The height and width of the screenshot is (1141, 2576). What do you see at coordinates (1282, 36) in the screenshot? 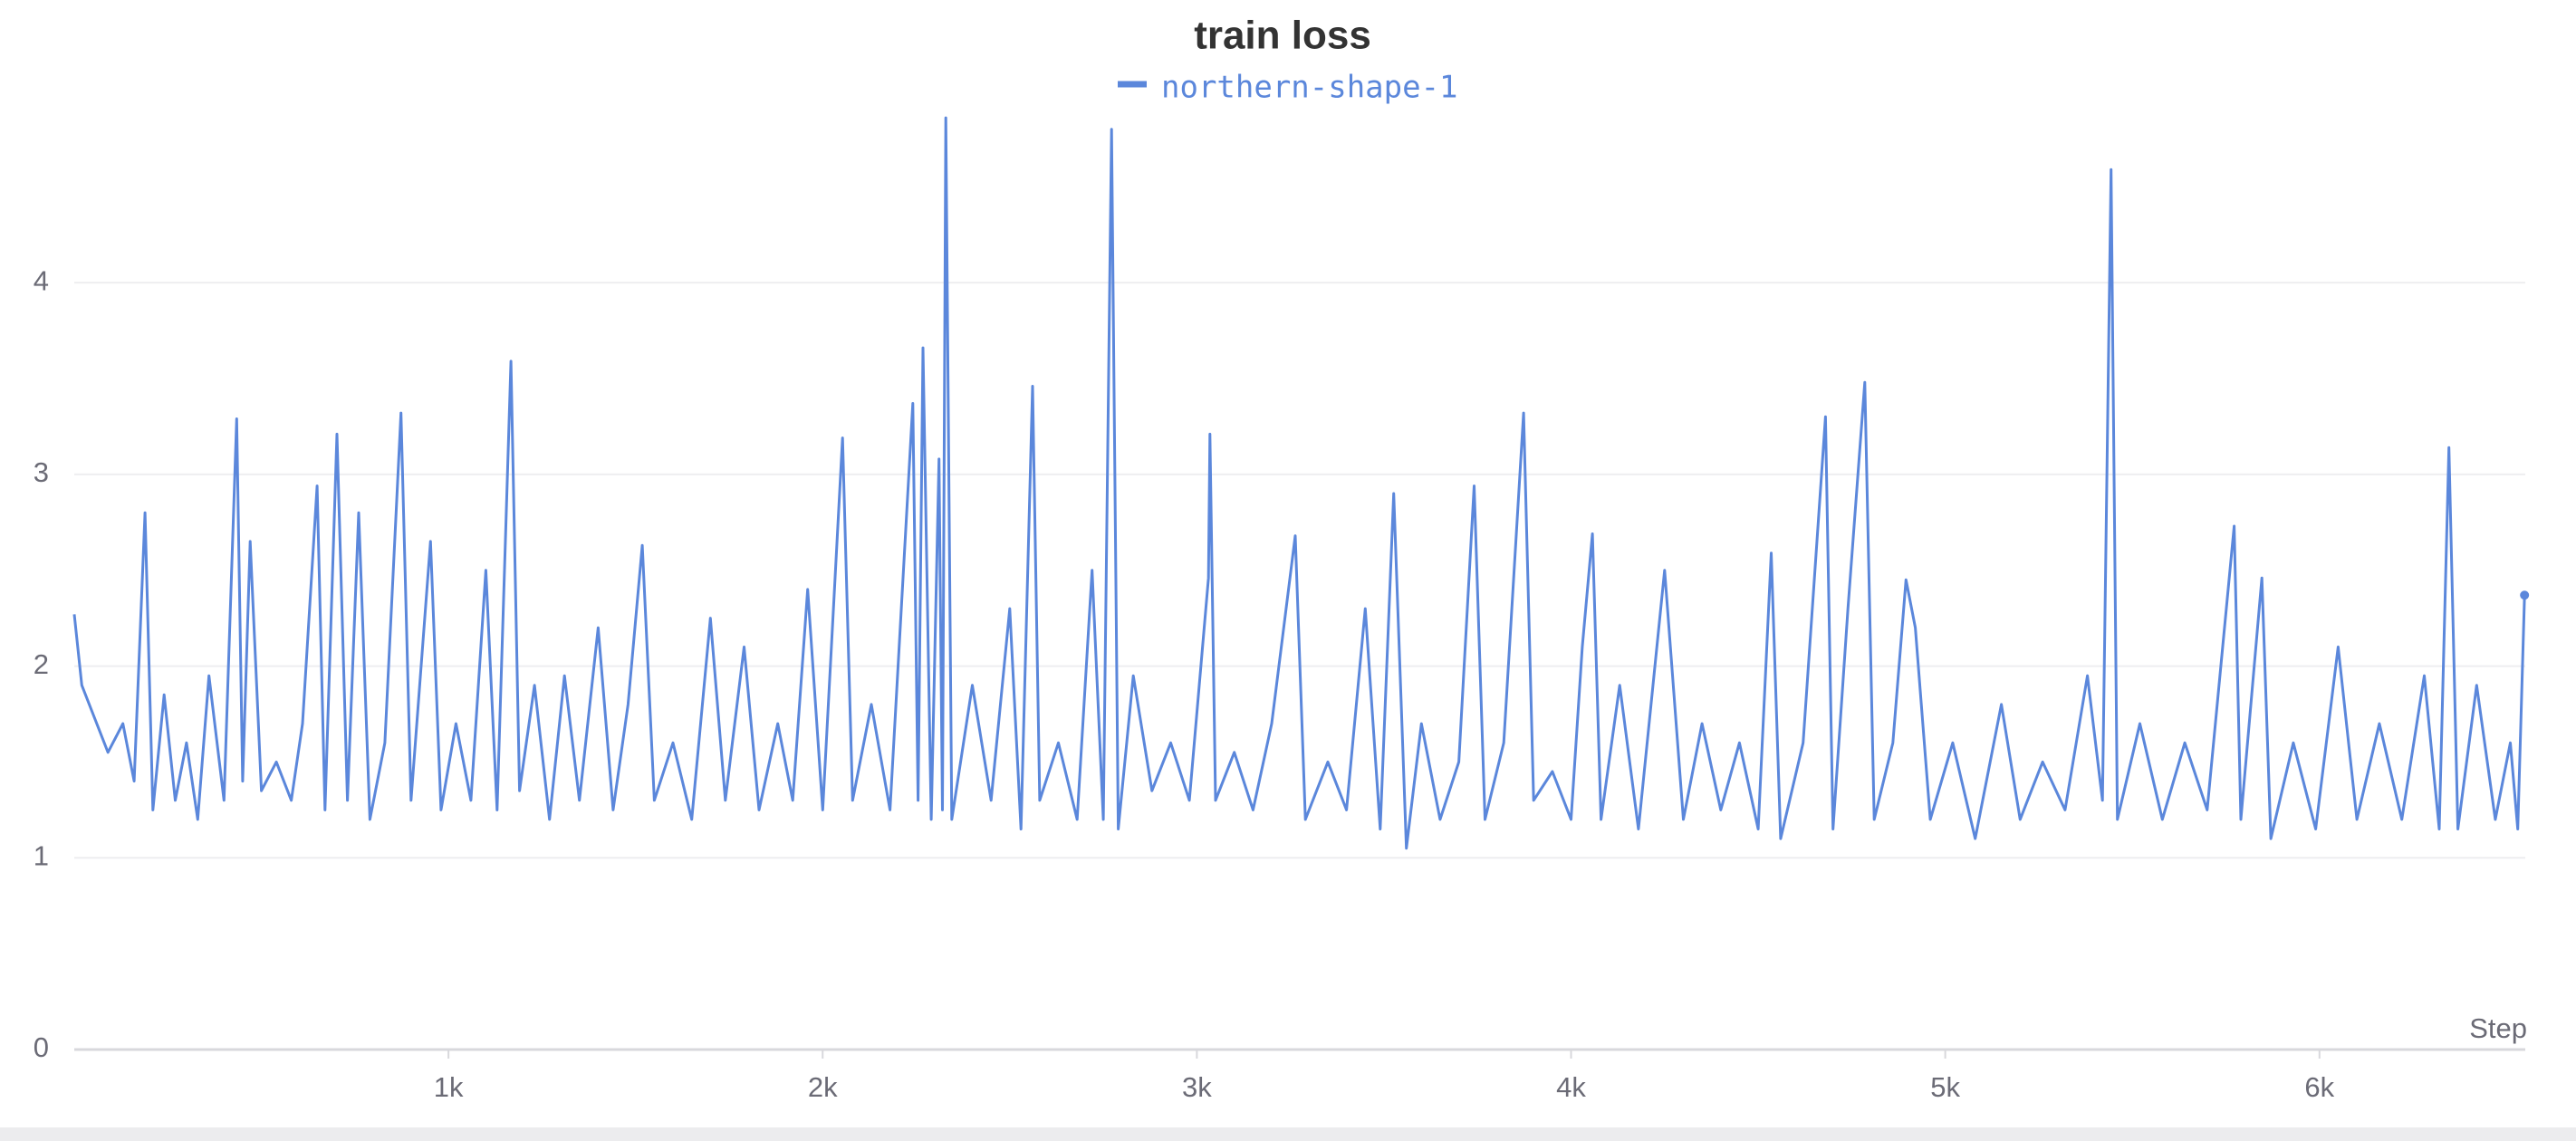
I see `chart-title: train loss` at bounding box center [1282, 36].